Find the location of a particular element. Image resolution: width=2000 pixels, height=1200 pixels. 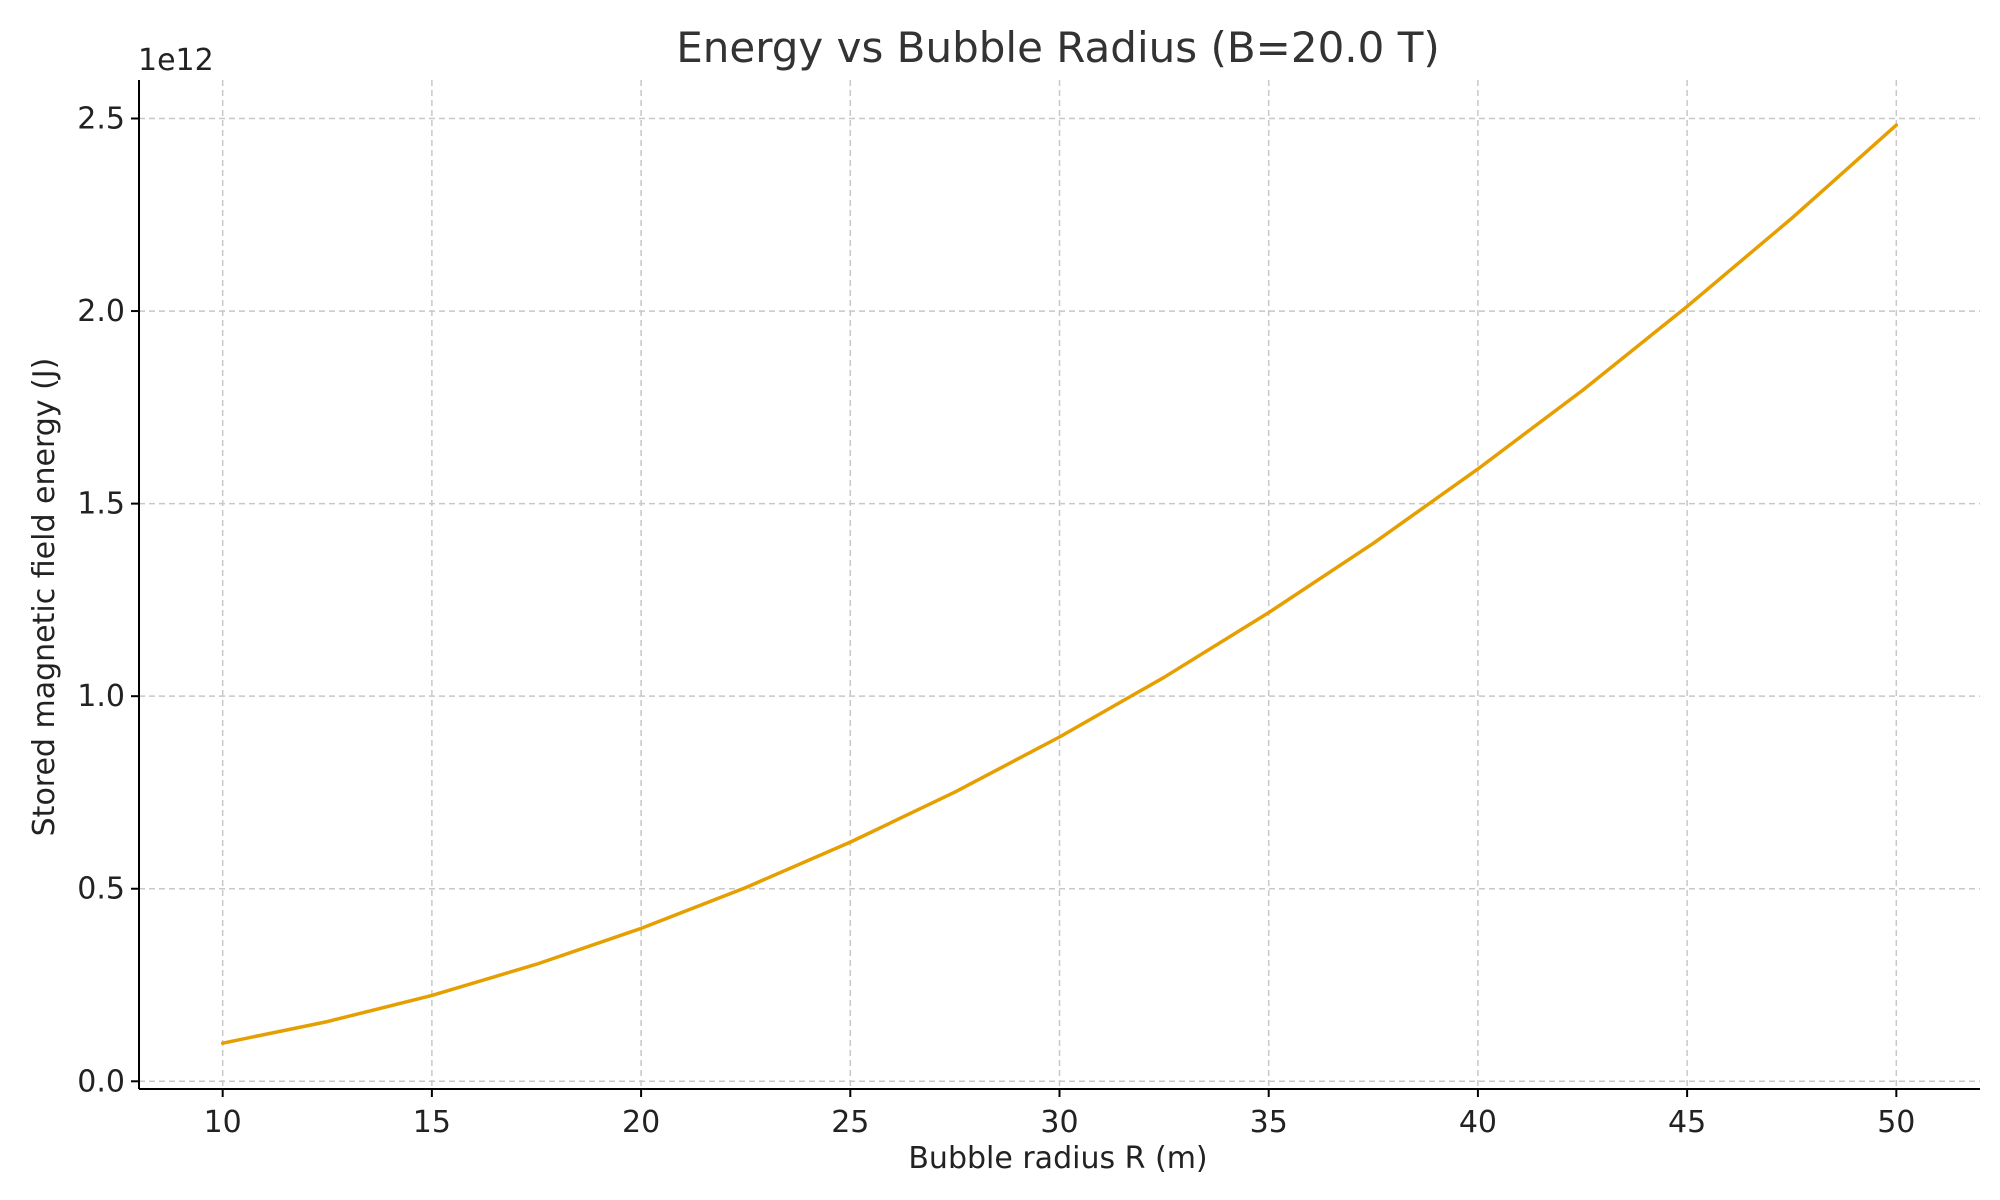

chart-title: Energy vs Bubble Radius (B=20.0 T) is located at coordinates (1058, 47).